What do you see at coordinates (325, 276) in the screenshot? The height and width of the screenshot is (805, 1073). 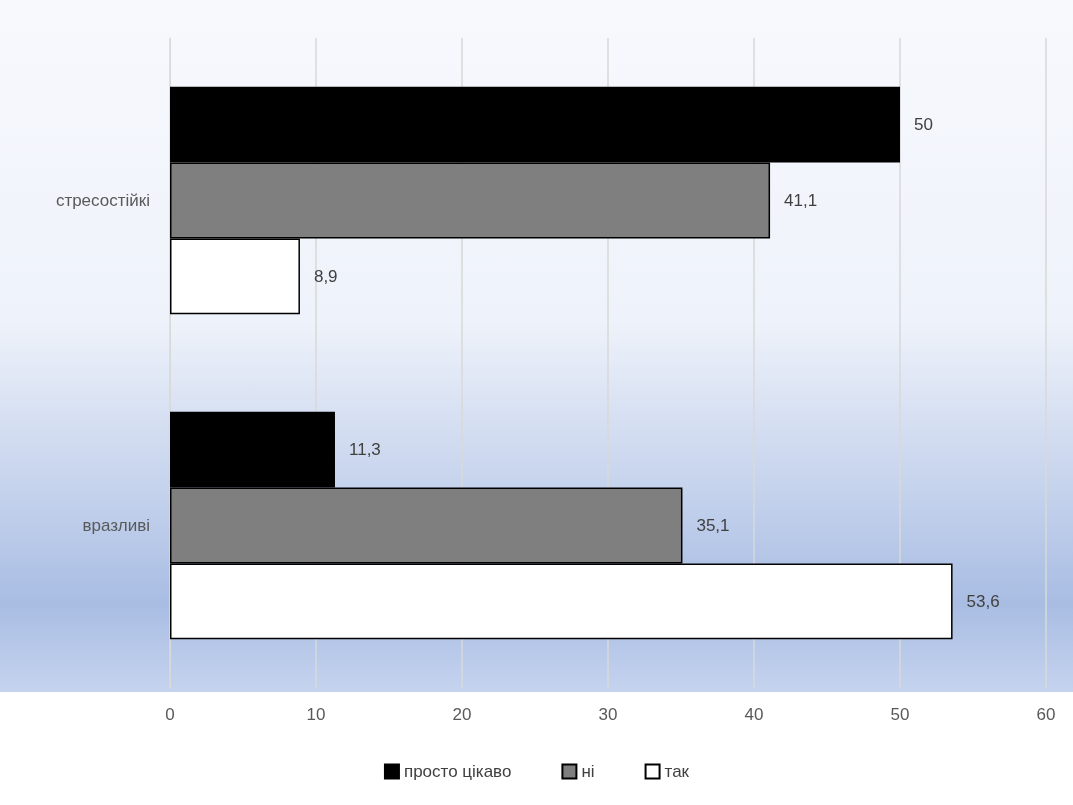 I see `data-label: 8,9` at bounding box center [325, 276].